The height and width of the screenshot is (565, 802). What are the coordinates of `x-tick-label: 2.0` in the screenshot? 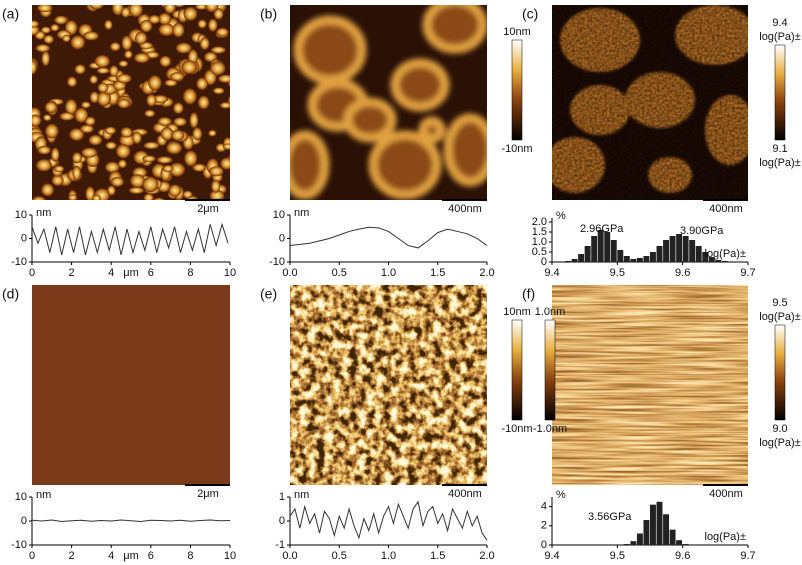 It's located at (486, 556).